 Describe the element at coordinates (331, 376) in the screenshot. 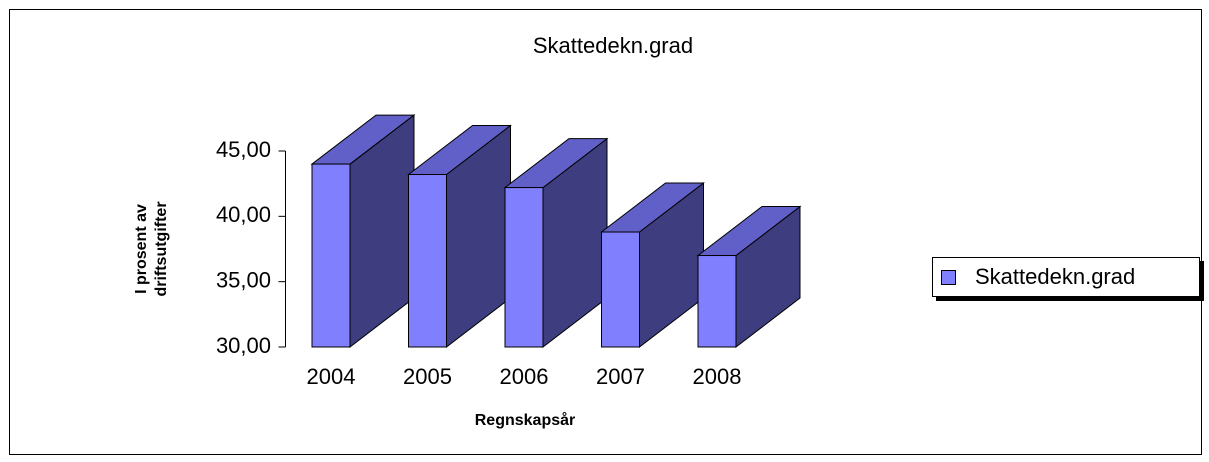

I see `x-tick-label: 2004` at that location.